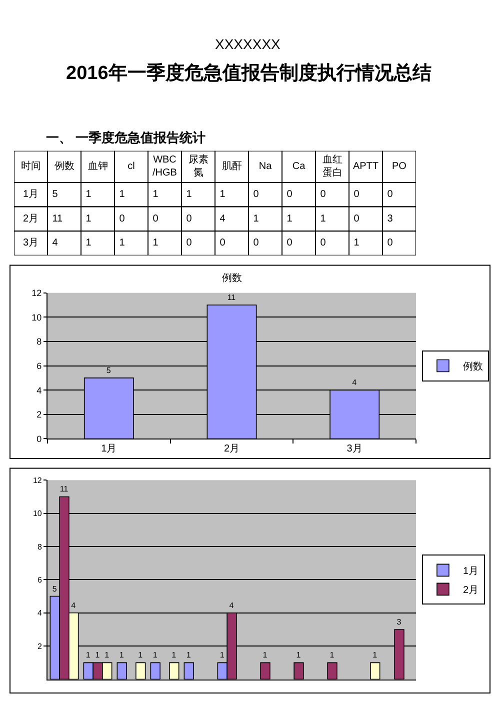 Image resolution: width=496 pixels, height=702 pixels. Describe the element at coordinates (249, 73) in the screenshot. I see `chart-subtitle: 2016年一季度危急值报告制度执行情况总结` at that location.